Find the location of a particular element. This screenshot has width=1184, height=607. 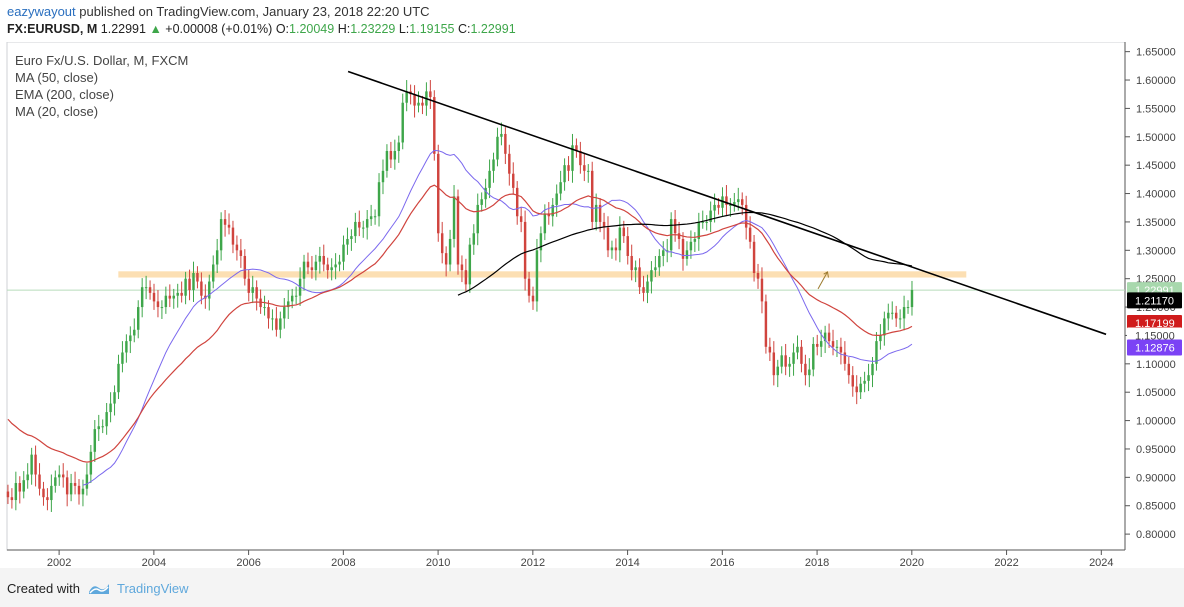

ohlc-open-value: 1.20049 is located at coordinates (312, 29).